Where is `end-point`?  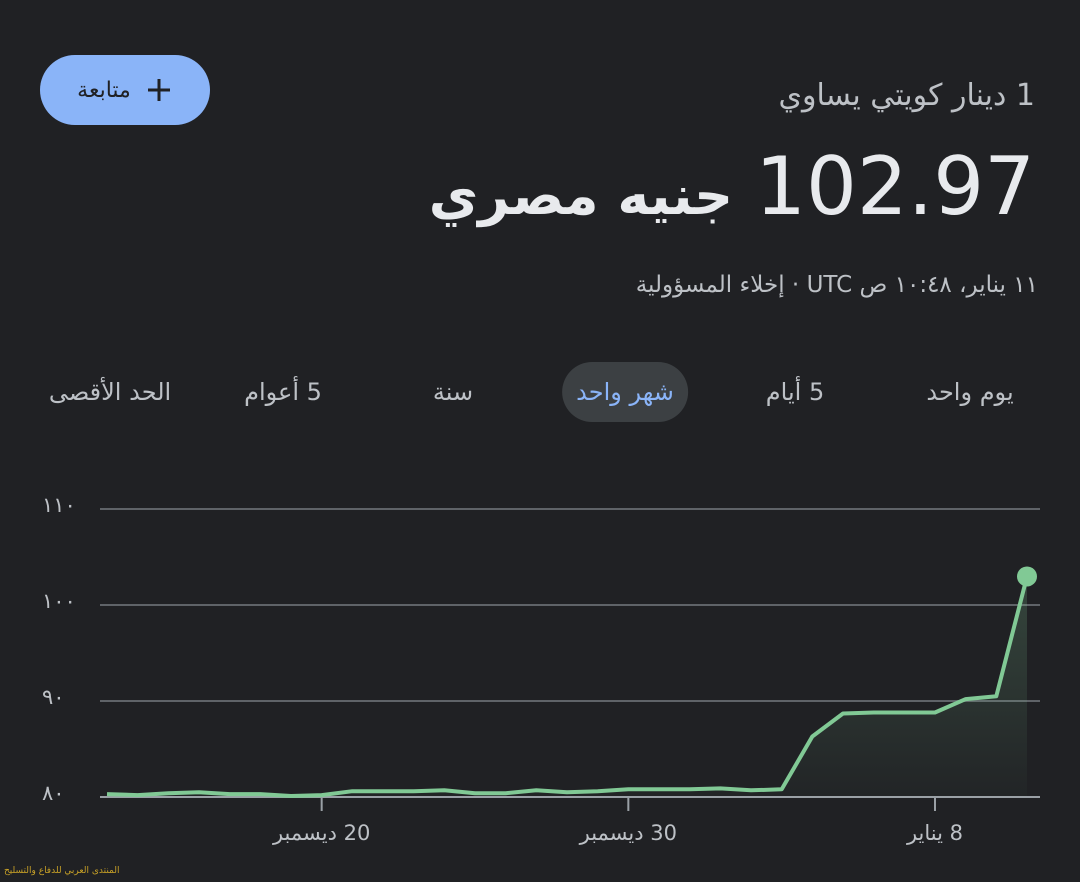 end-point is located at coordinates (1027, 576).